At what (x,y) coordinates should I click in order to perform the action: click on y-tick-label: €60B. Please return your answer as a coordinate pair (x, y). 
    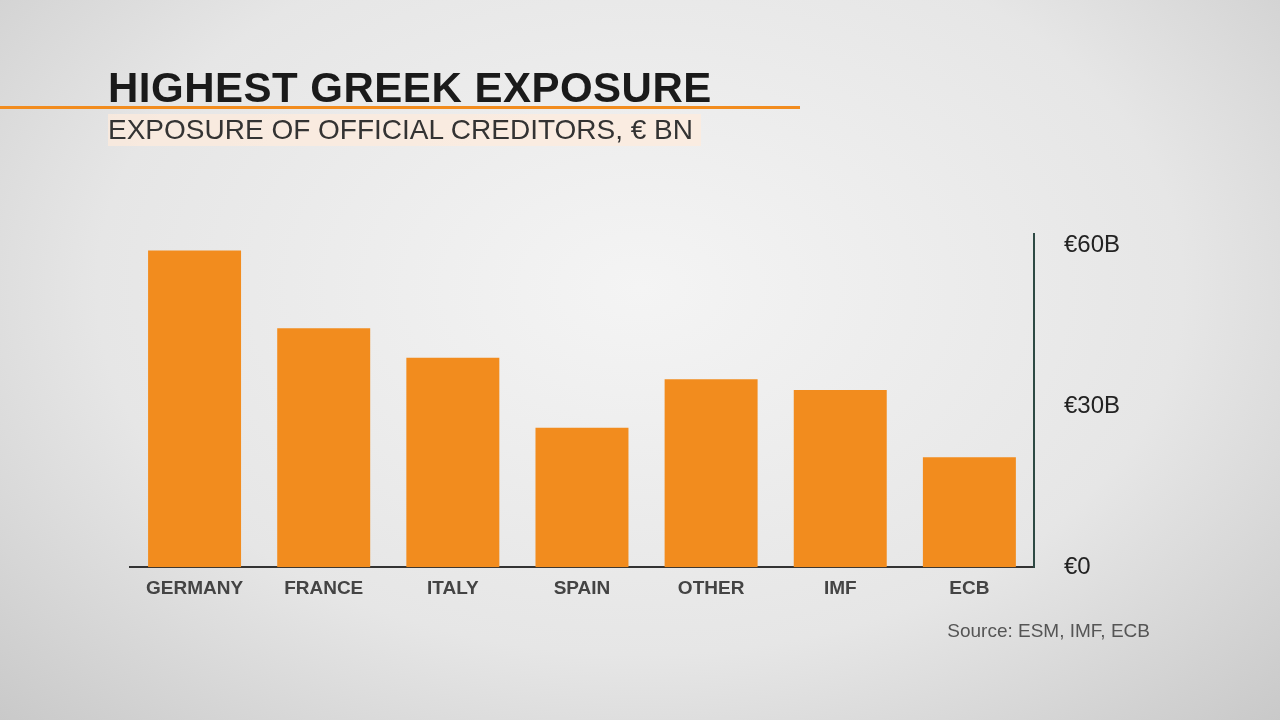
    Looking at the image, I should click on (1092, 243).